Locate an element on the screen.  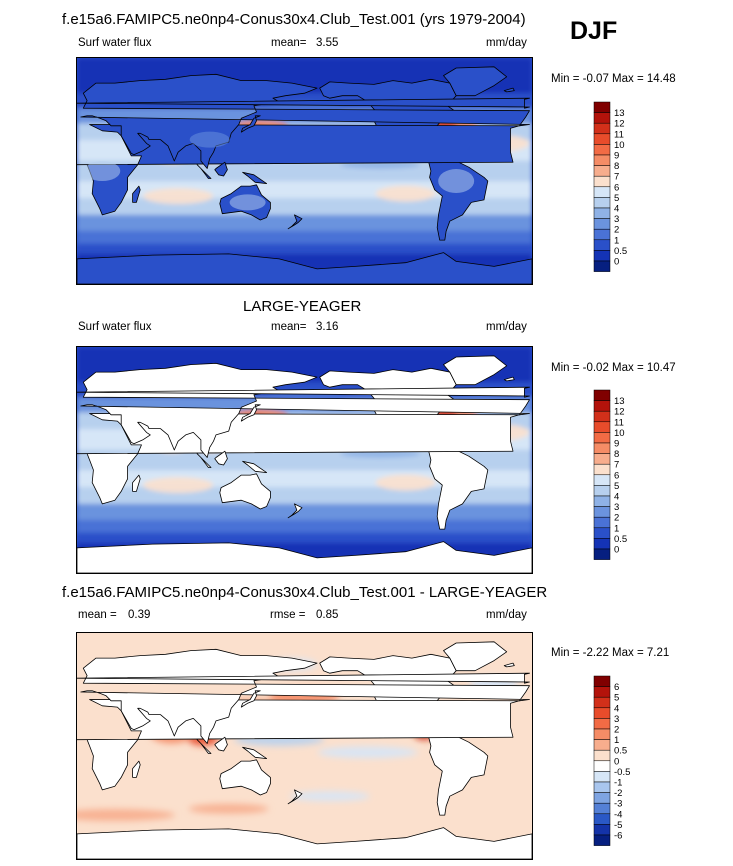
coastline-sumatra is located at coordinates (204, 746).